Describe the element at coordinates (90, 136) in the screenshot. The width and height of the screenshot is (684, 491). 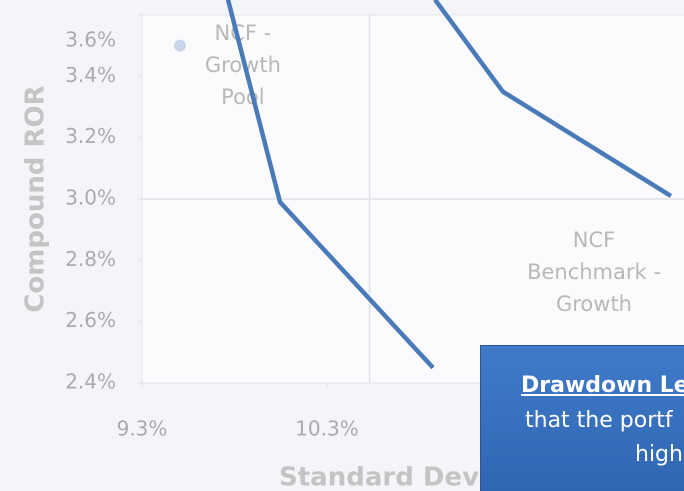
I see `y-tick-label: 3.2%` at that location.